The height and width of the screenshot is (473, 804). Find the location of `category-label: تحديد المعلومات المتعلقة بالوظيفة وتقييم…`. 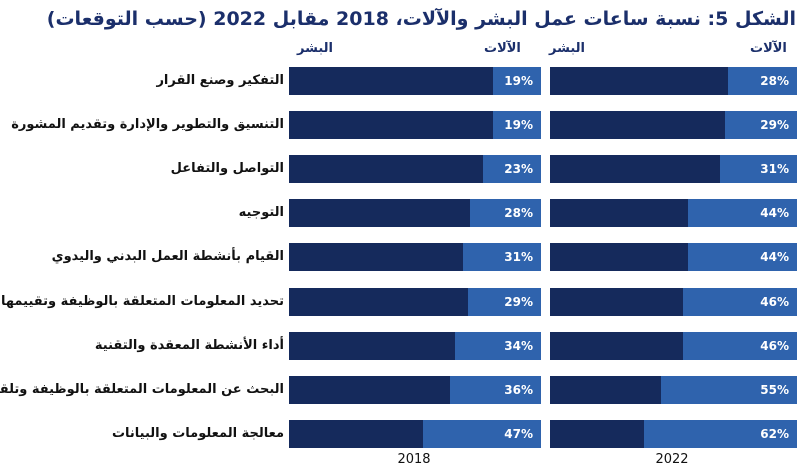

category-label: تحديد المعلومات المتعلقة بالوظيفة وتقييم… is located at coordinates (142, 301).